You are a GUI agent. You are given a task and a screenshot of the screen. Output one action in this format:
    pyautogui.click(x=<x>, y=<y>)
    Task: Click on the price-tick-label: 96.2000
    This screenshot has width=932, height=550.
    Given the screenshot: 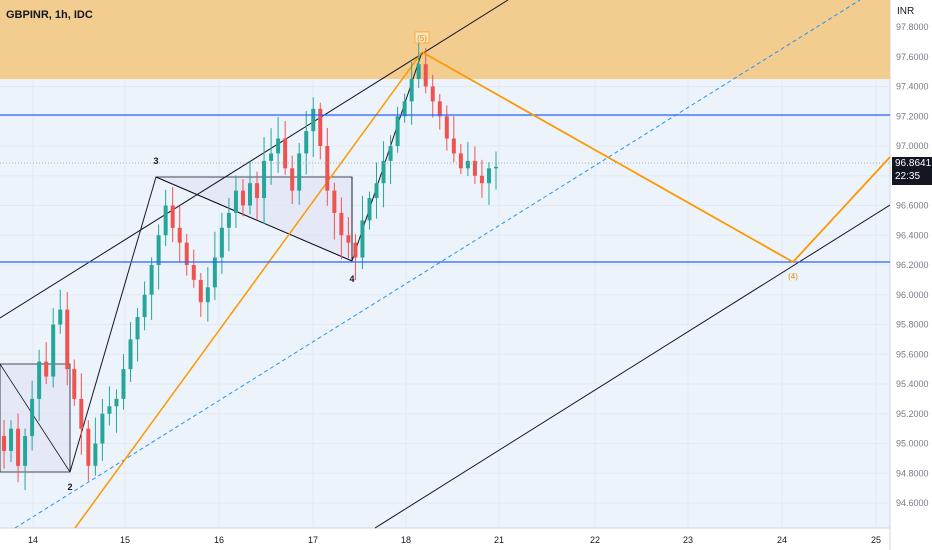 What is the action you would take?
    pyautogui.click(x=912, y=265)
    